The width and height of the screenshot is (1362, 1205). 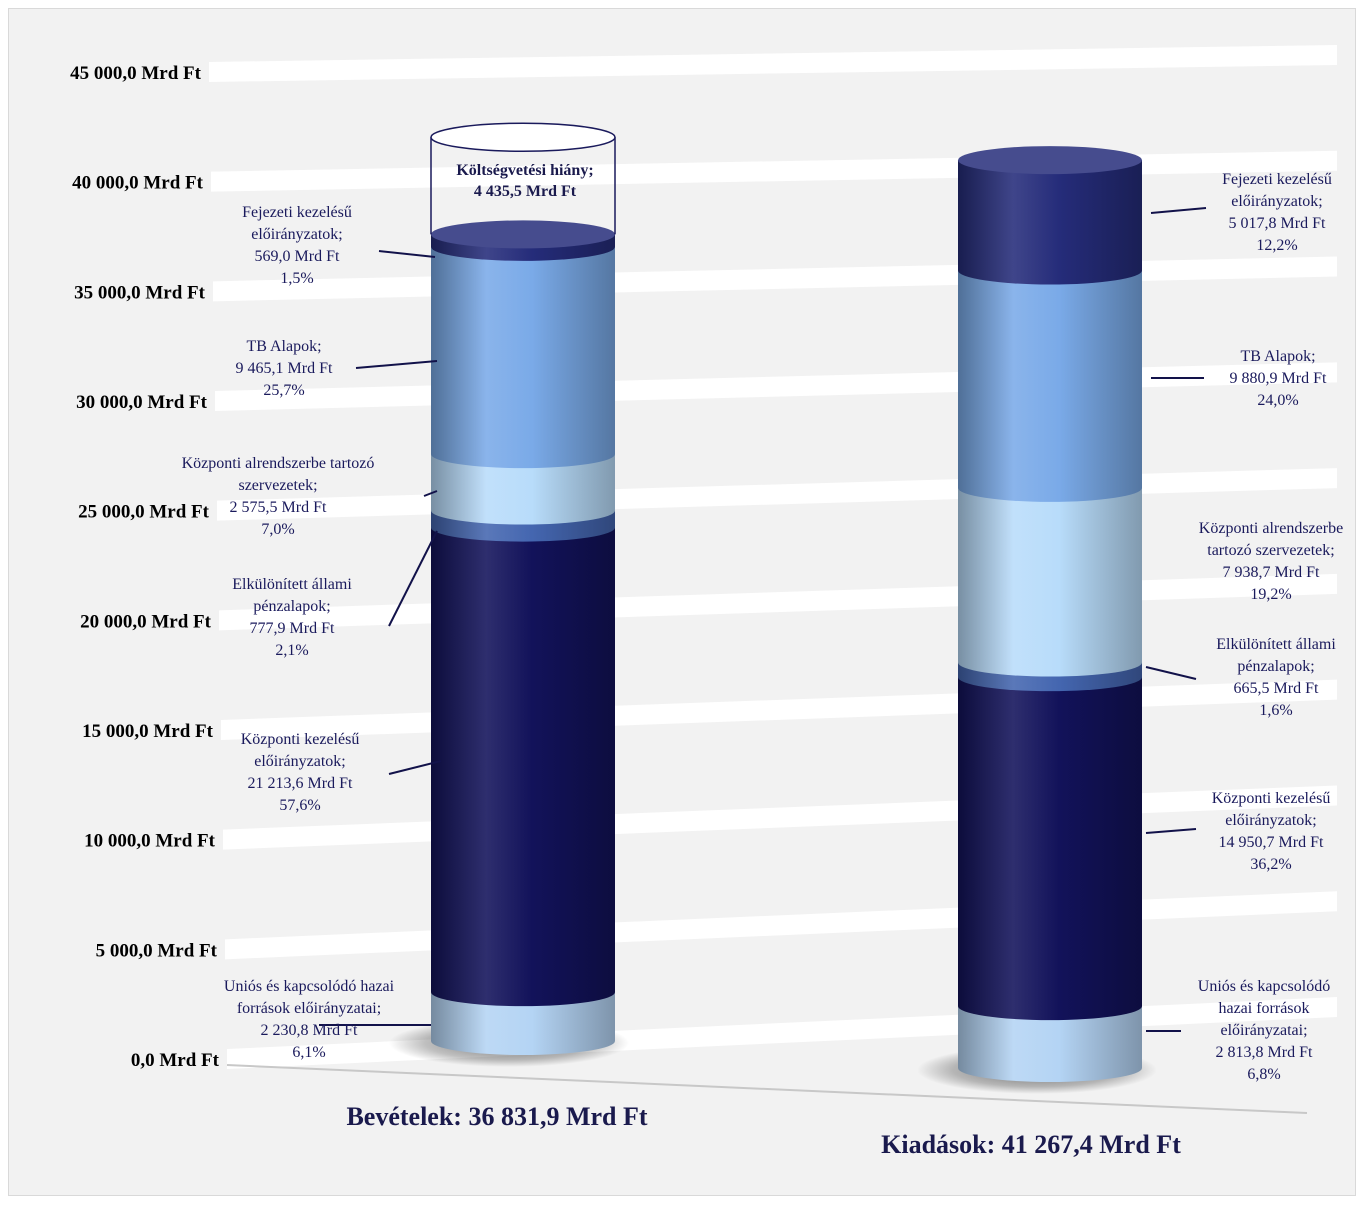 I want to click on y-tick-label: 0,0 Mrd Ft, so click(x=175, y=1060).